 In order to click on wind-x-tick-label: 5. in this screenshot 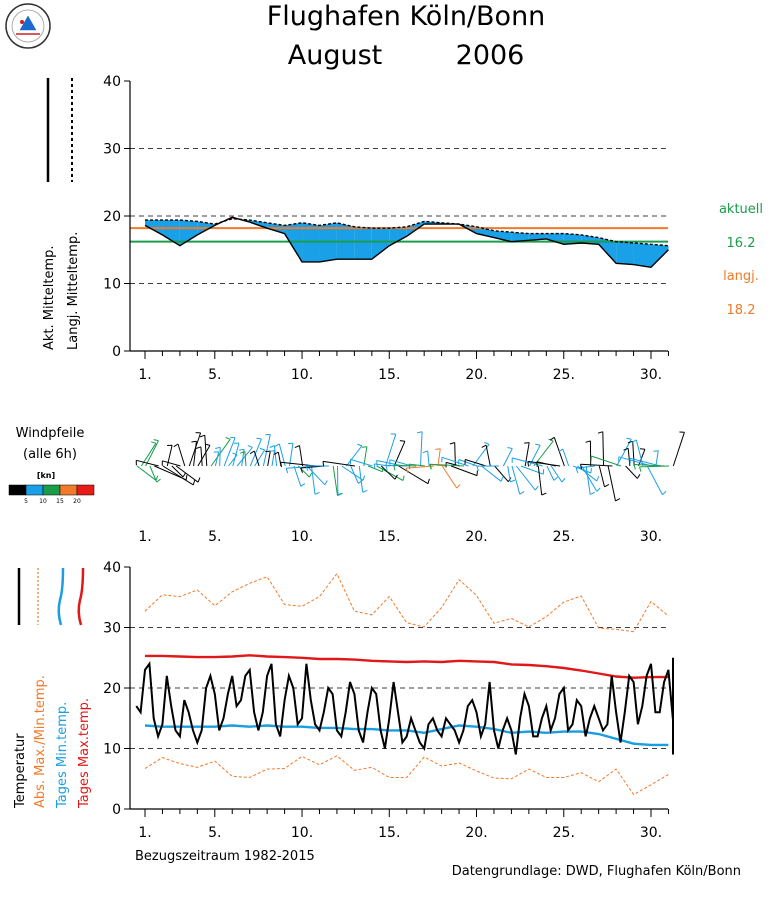, I will do `click(214, 537)`.